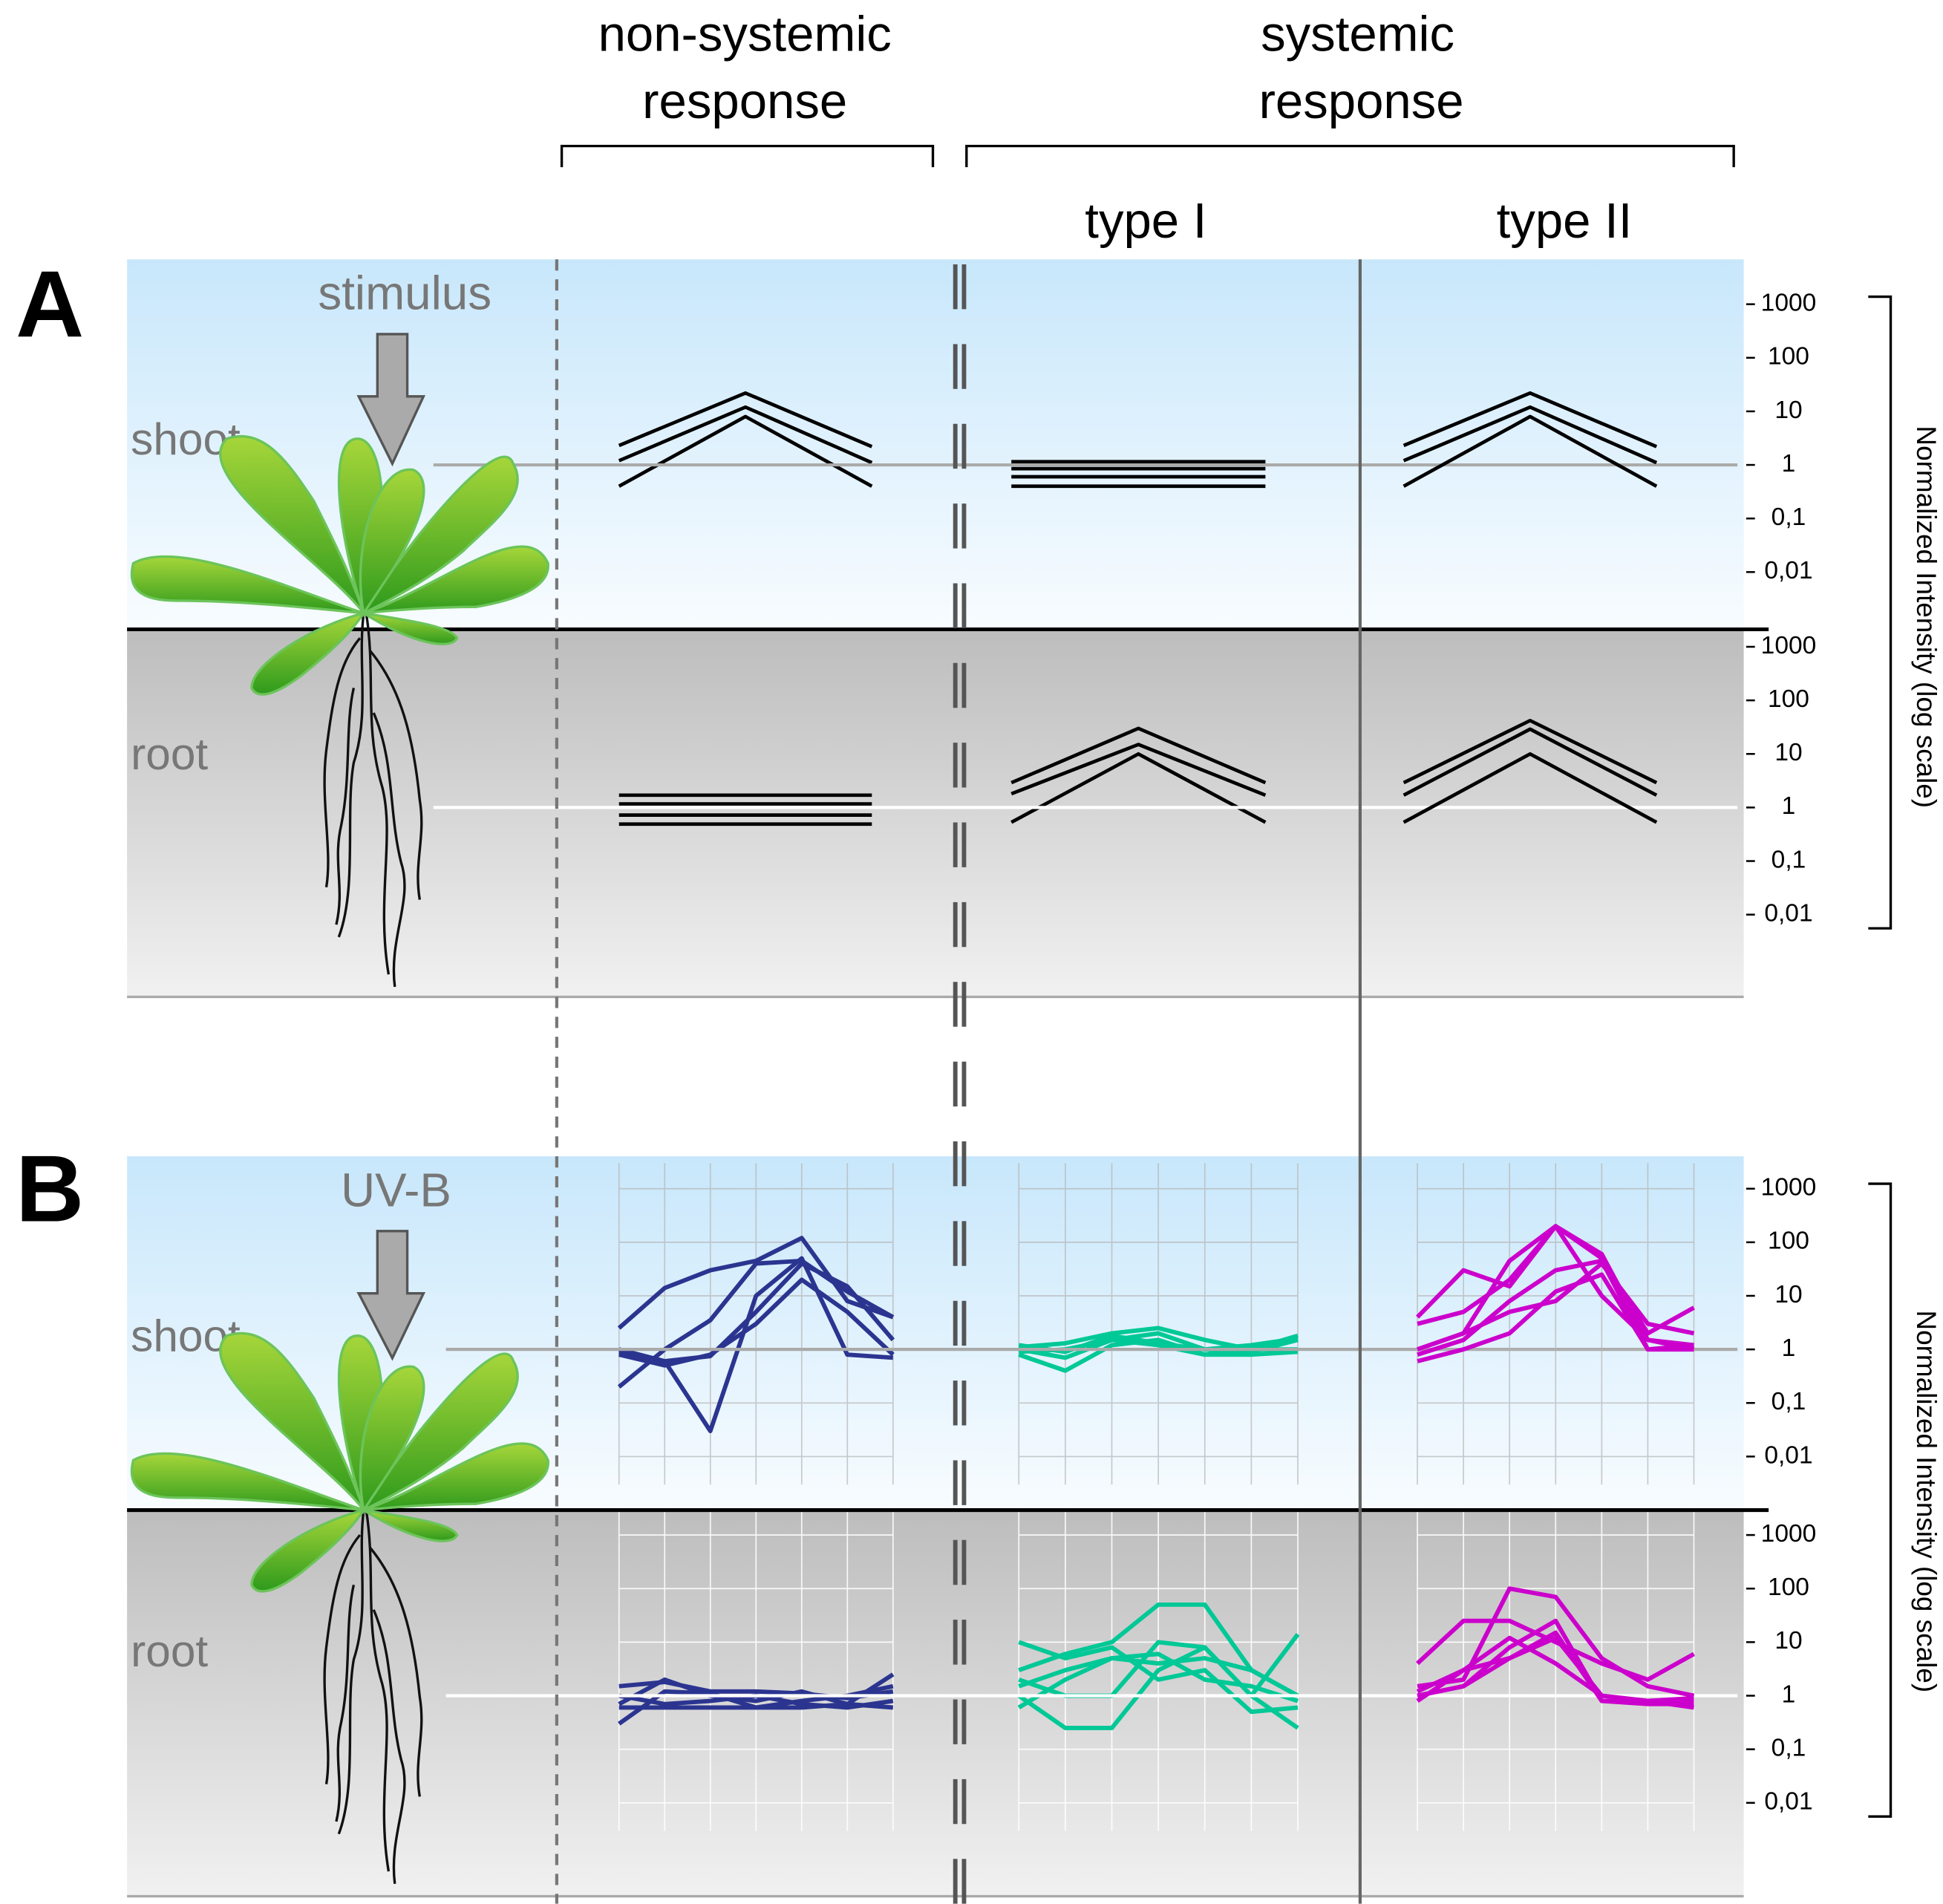 The image size is (1943, 1904). Describe the element at coordinates (405, 293) in the screenshot. I see `stimulus-label: stimulus` at that location.